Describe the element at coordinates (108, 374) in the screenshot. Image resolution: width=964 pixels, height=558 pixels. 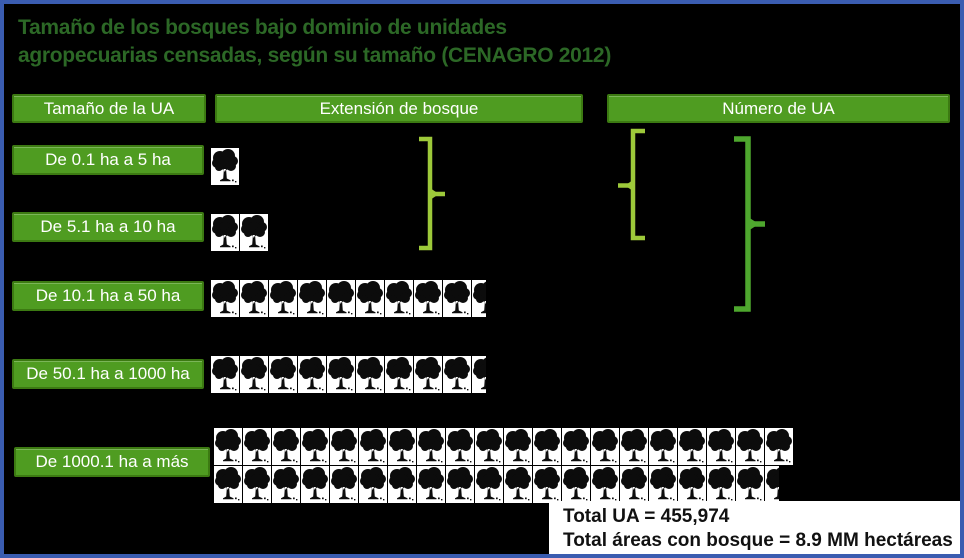
I see `row-label-50-1000ha: De 50.1 ha a 1000 ha` at that location.